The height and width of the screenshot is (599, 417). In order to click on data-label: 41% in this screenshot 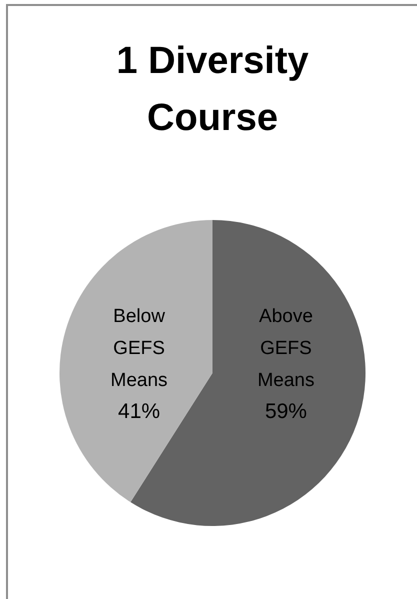, I will do `click(139, 411)`.